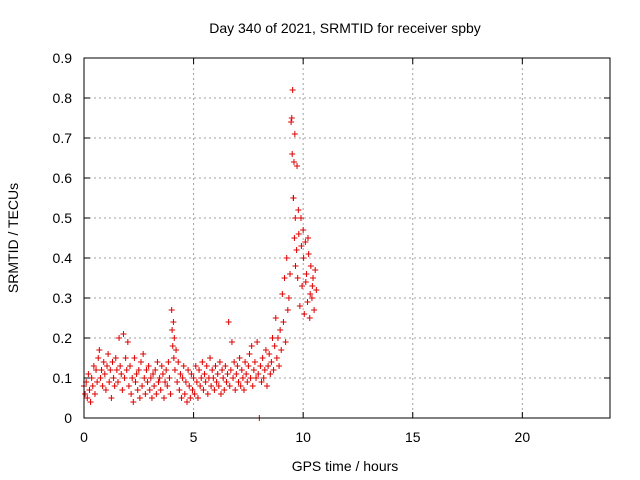  Describe the element at coordinates (84, 437) in the screenshot. I see `x-tick-label: 0` at that location.